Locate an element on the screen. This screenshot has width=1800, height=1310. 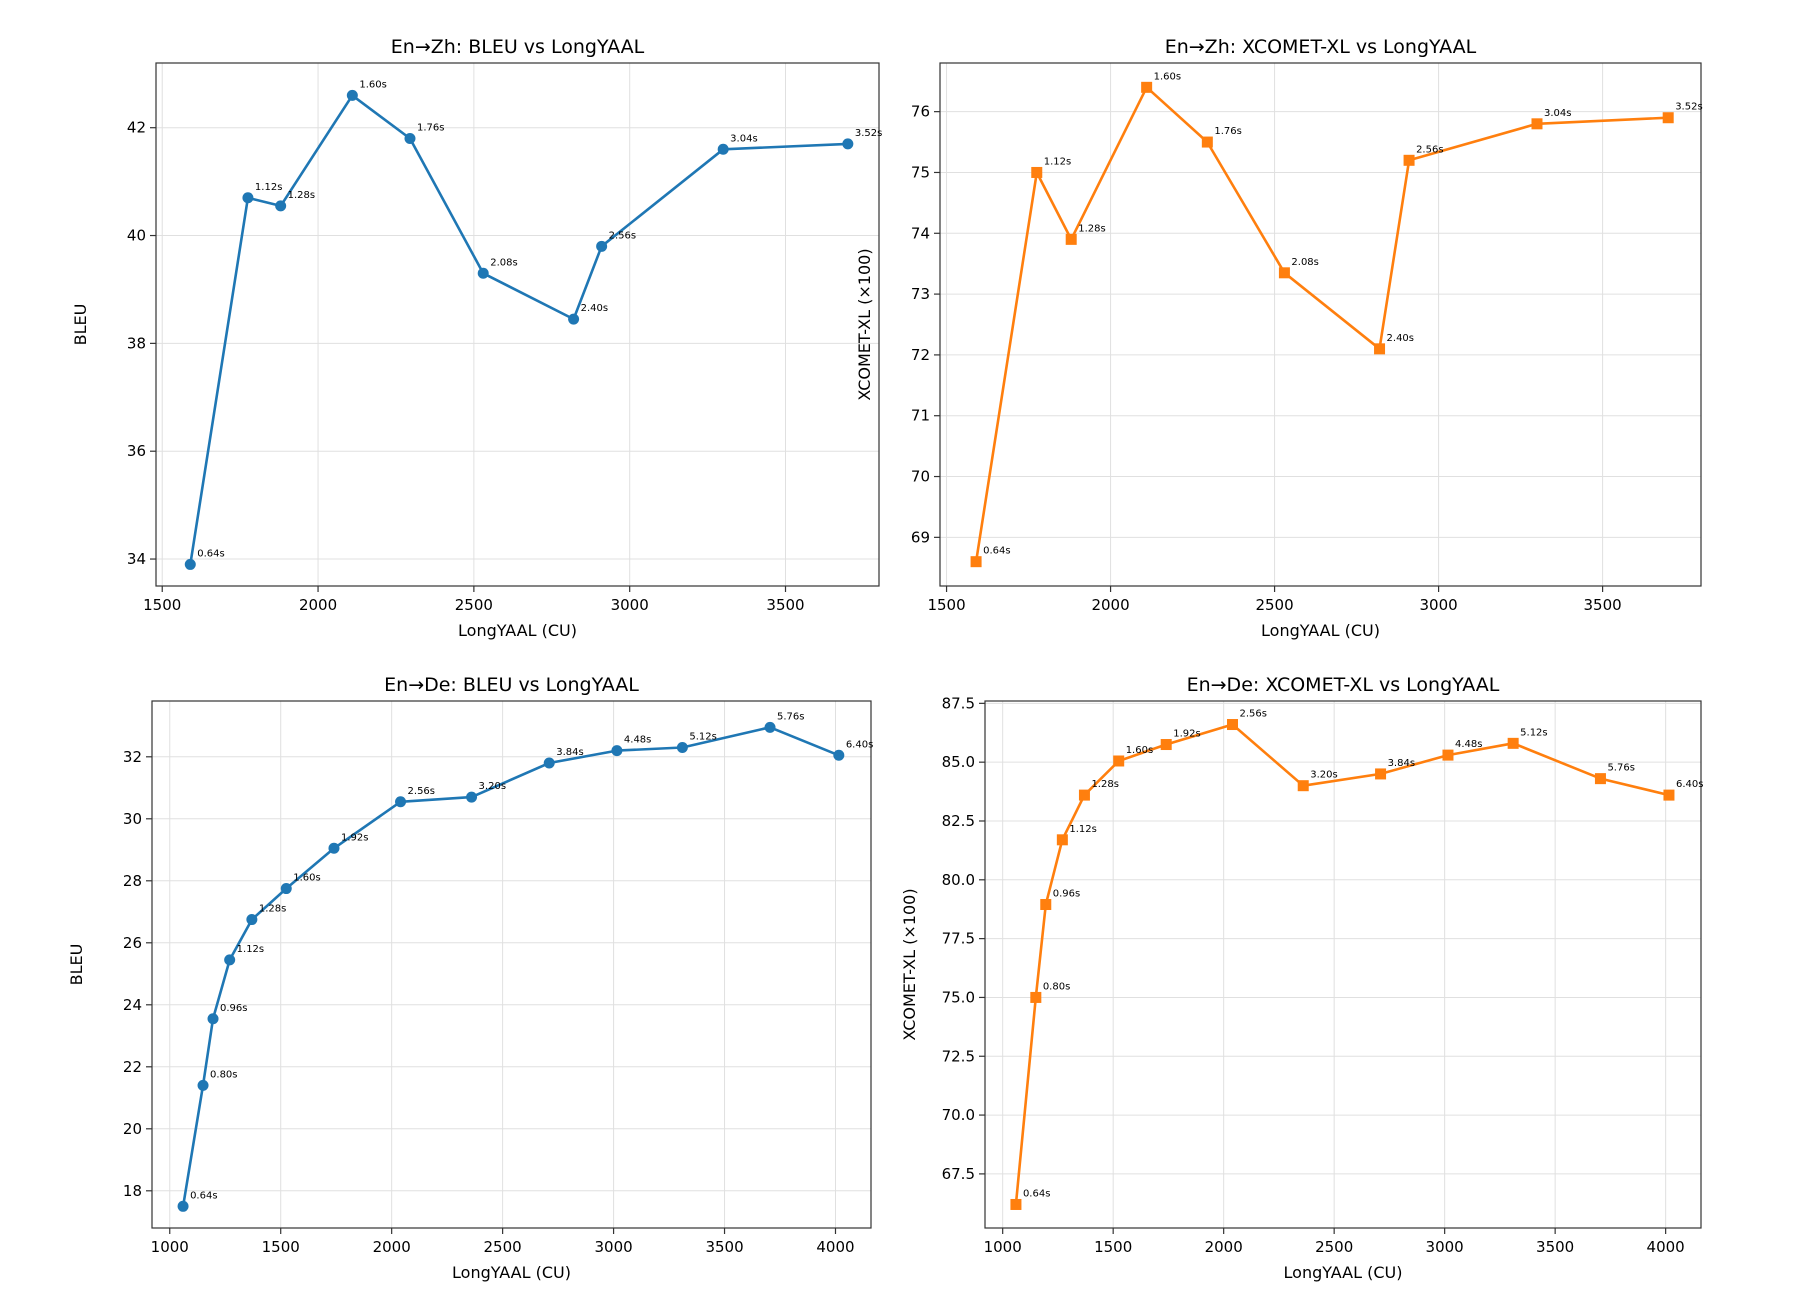
x-tick-label: 1000 is located at coordinates (170, 1247).